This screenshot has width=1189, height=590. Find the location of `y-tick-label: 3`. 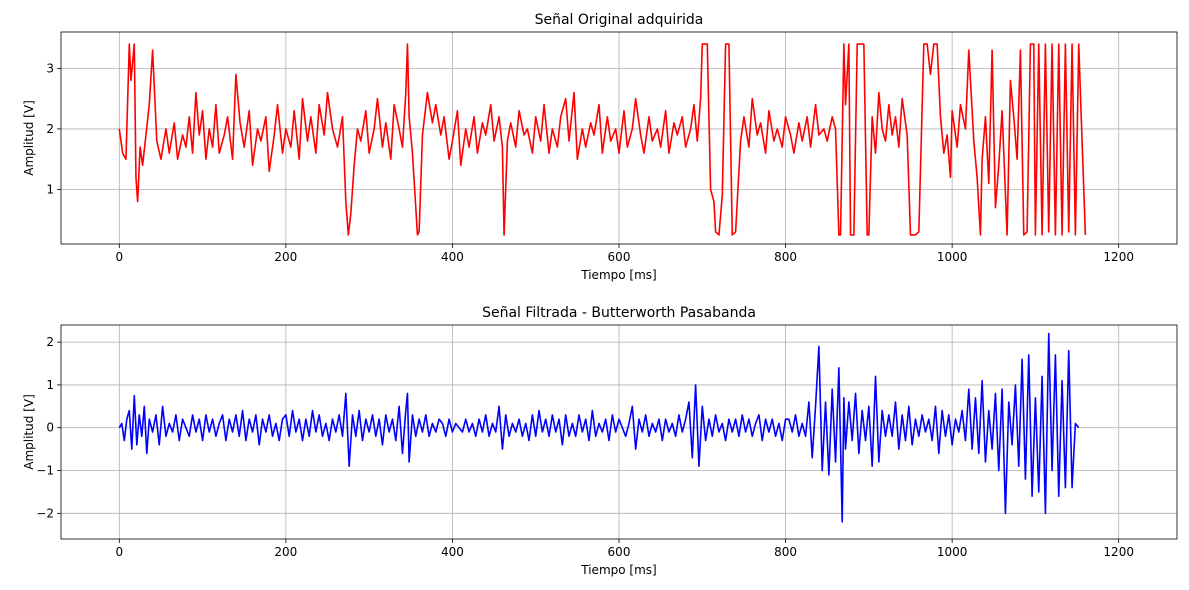

y-tick-label: 3 is located at coordinates (50, 68).